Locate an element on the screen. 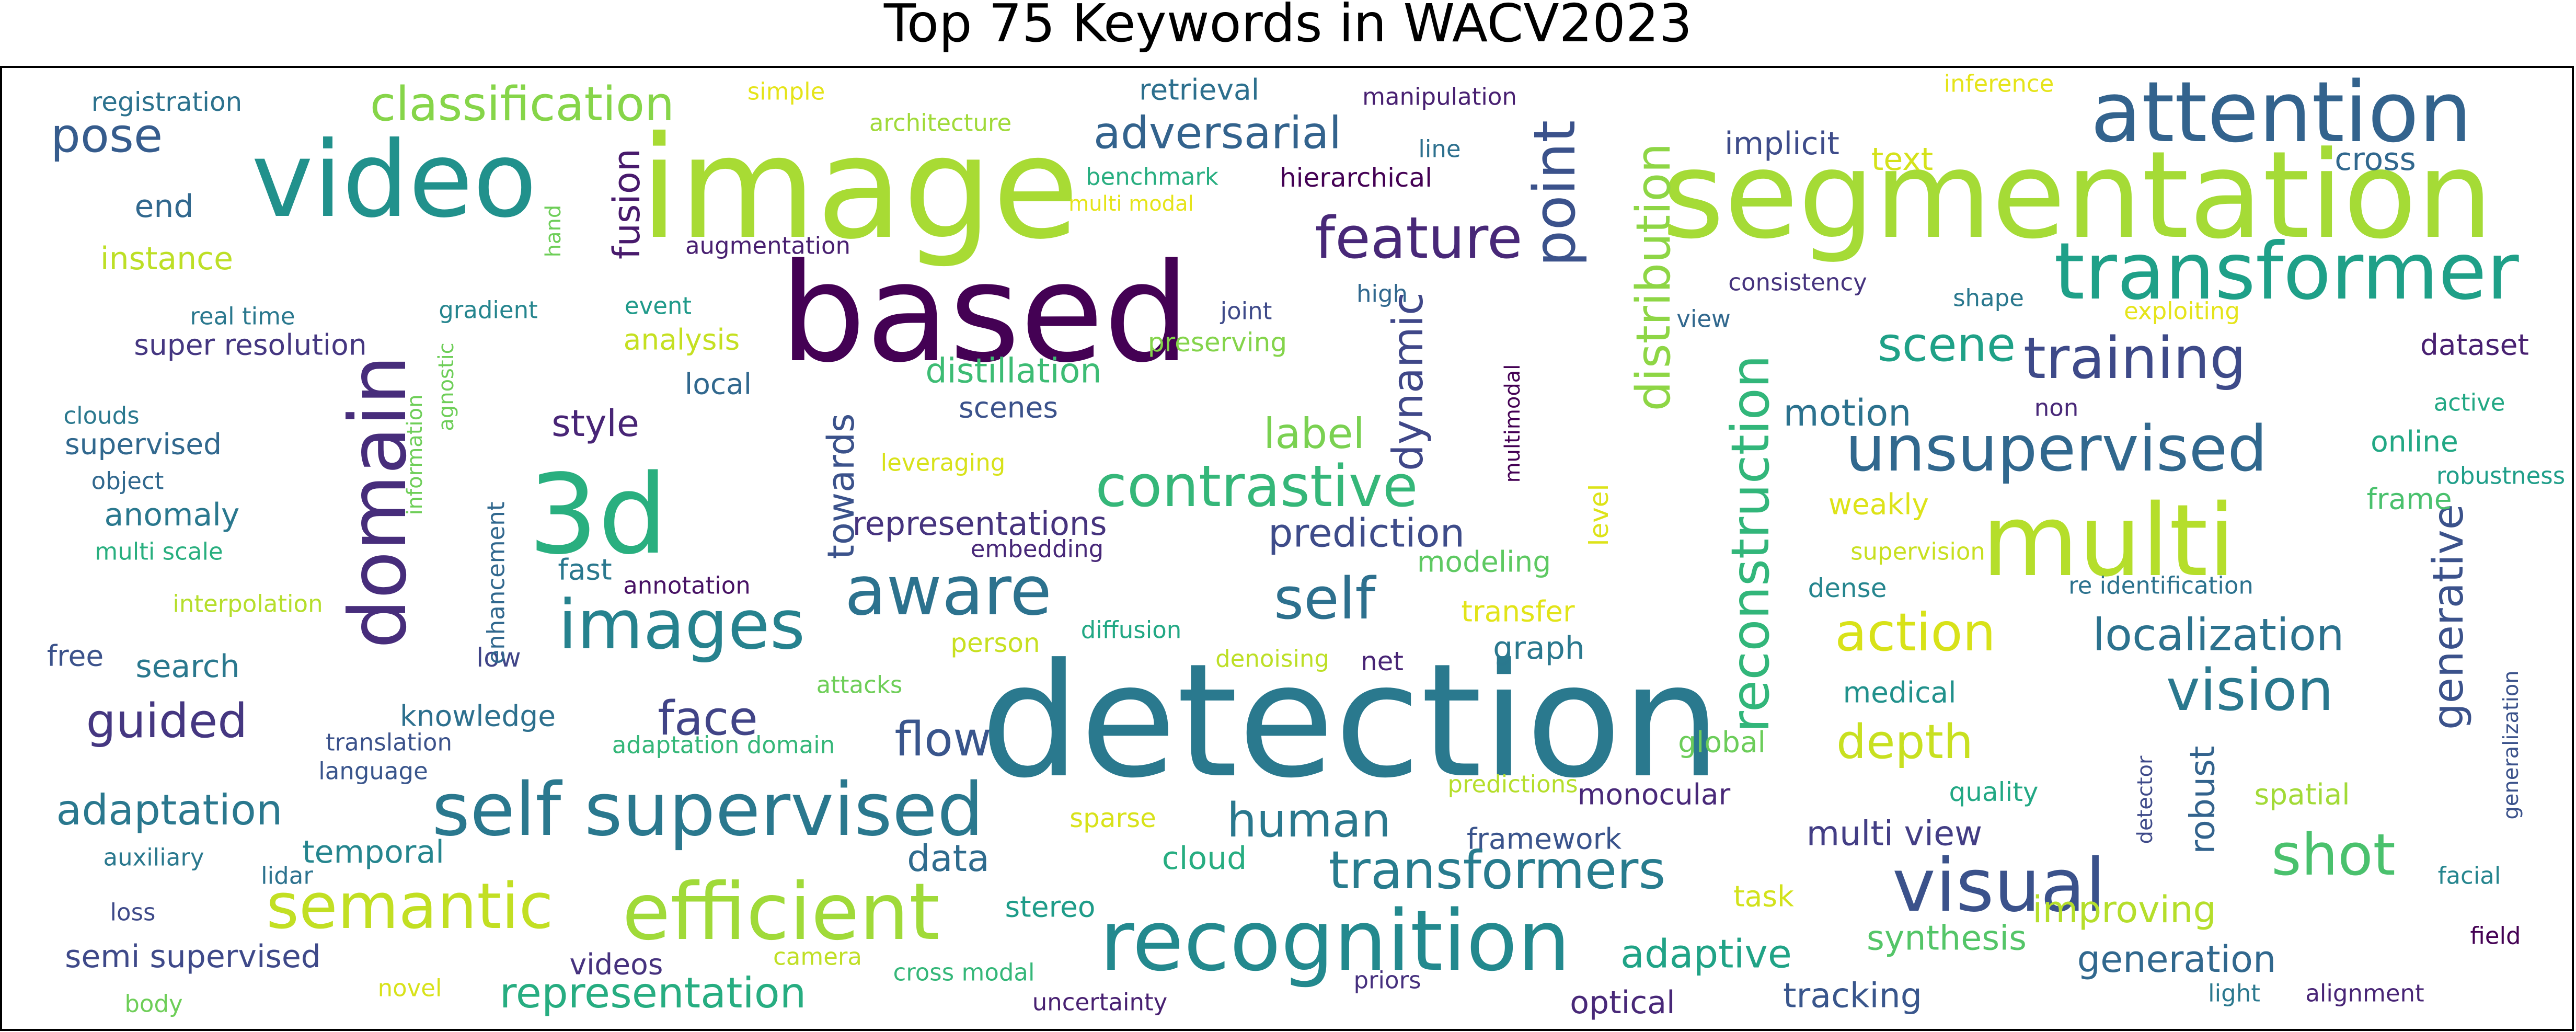 The image size is (2576, 1032). word-dynamic: dynamic is located at coordinates (1408, 381).